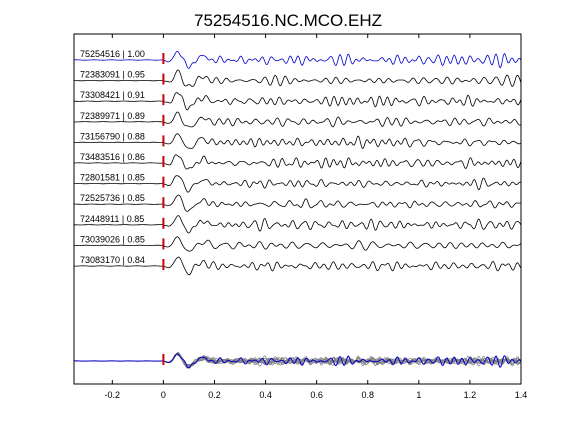 The width and height of the screenshot is (576, 432). I want to click on trace-label: 73308421 | 0.91, so click(112, 95).